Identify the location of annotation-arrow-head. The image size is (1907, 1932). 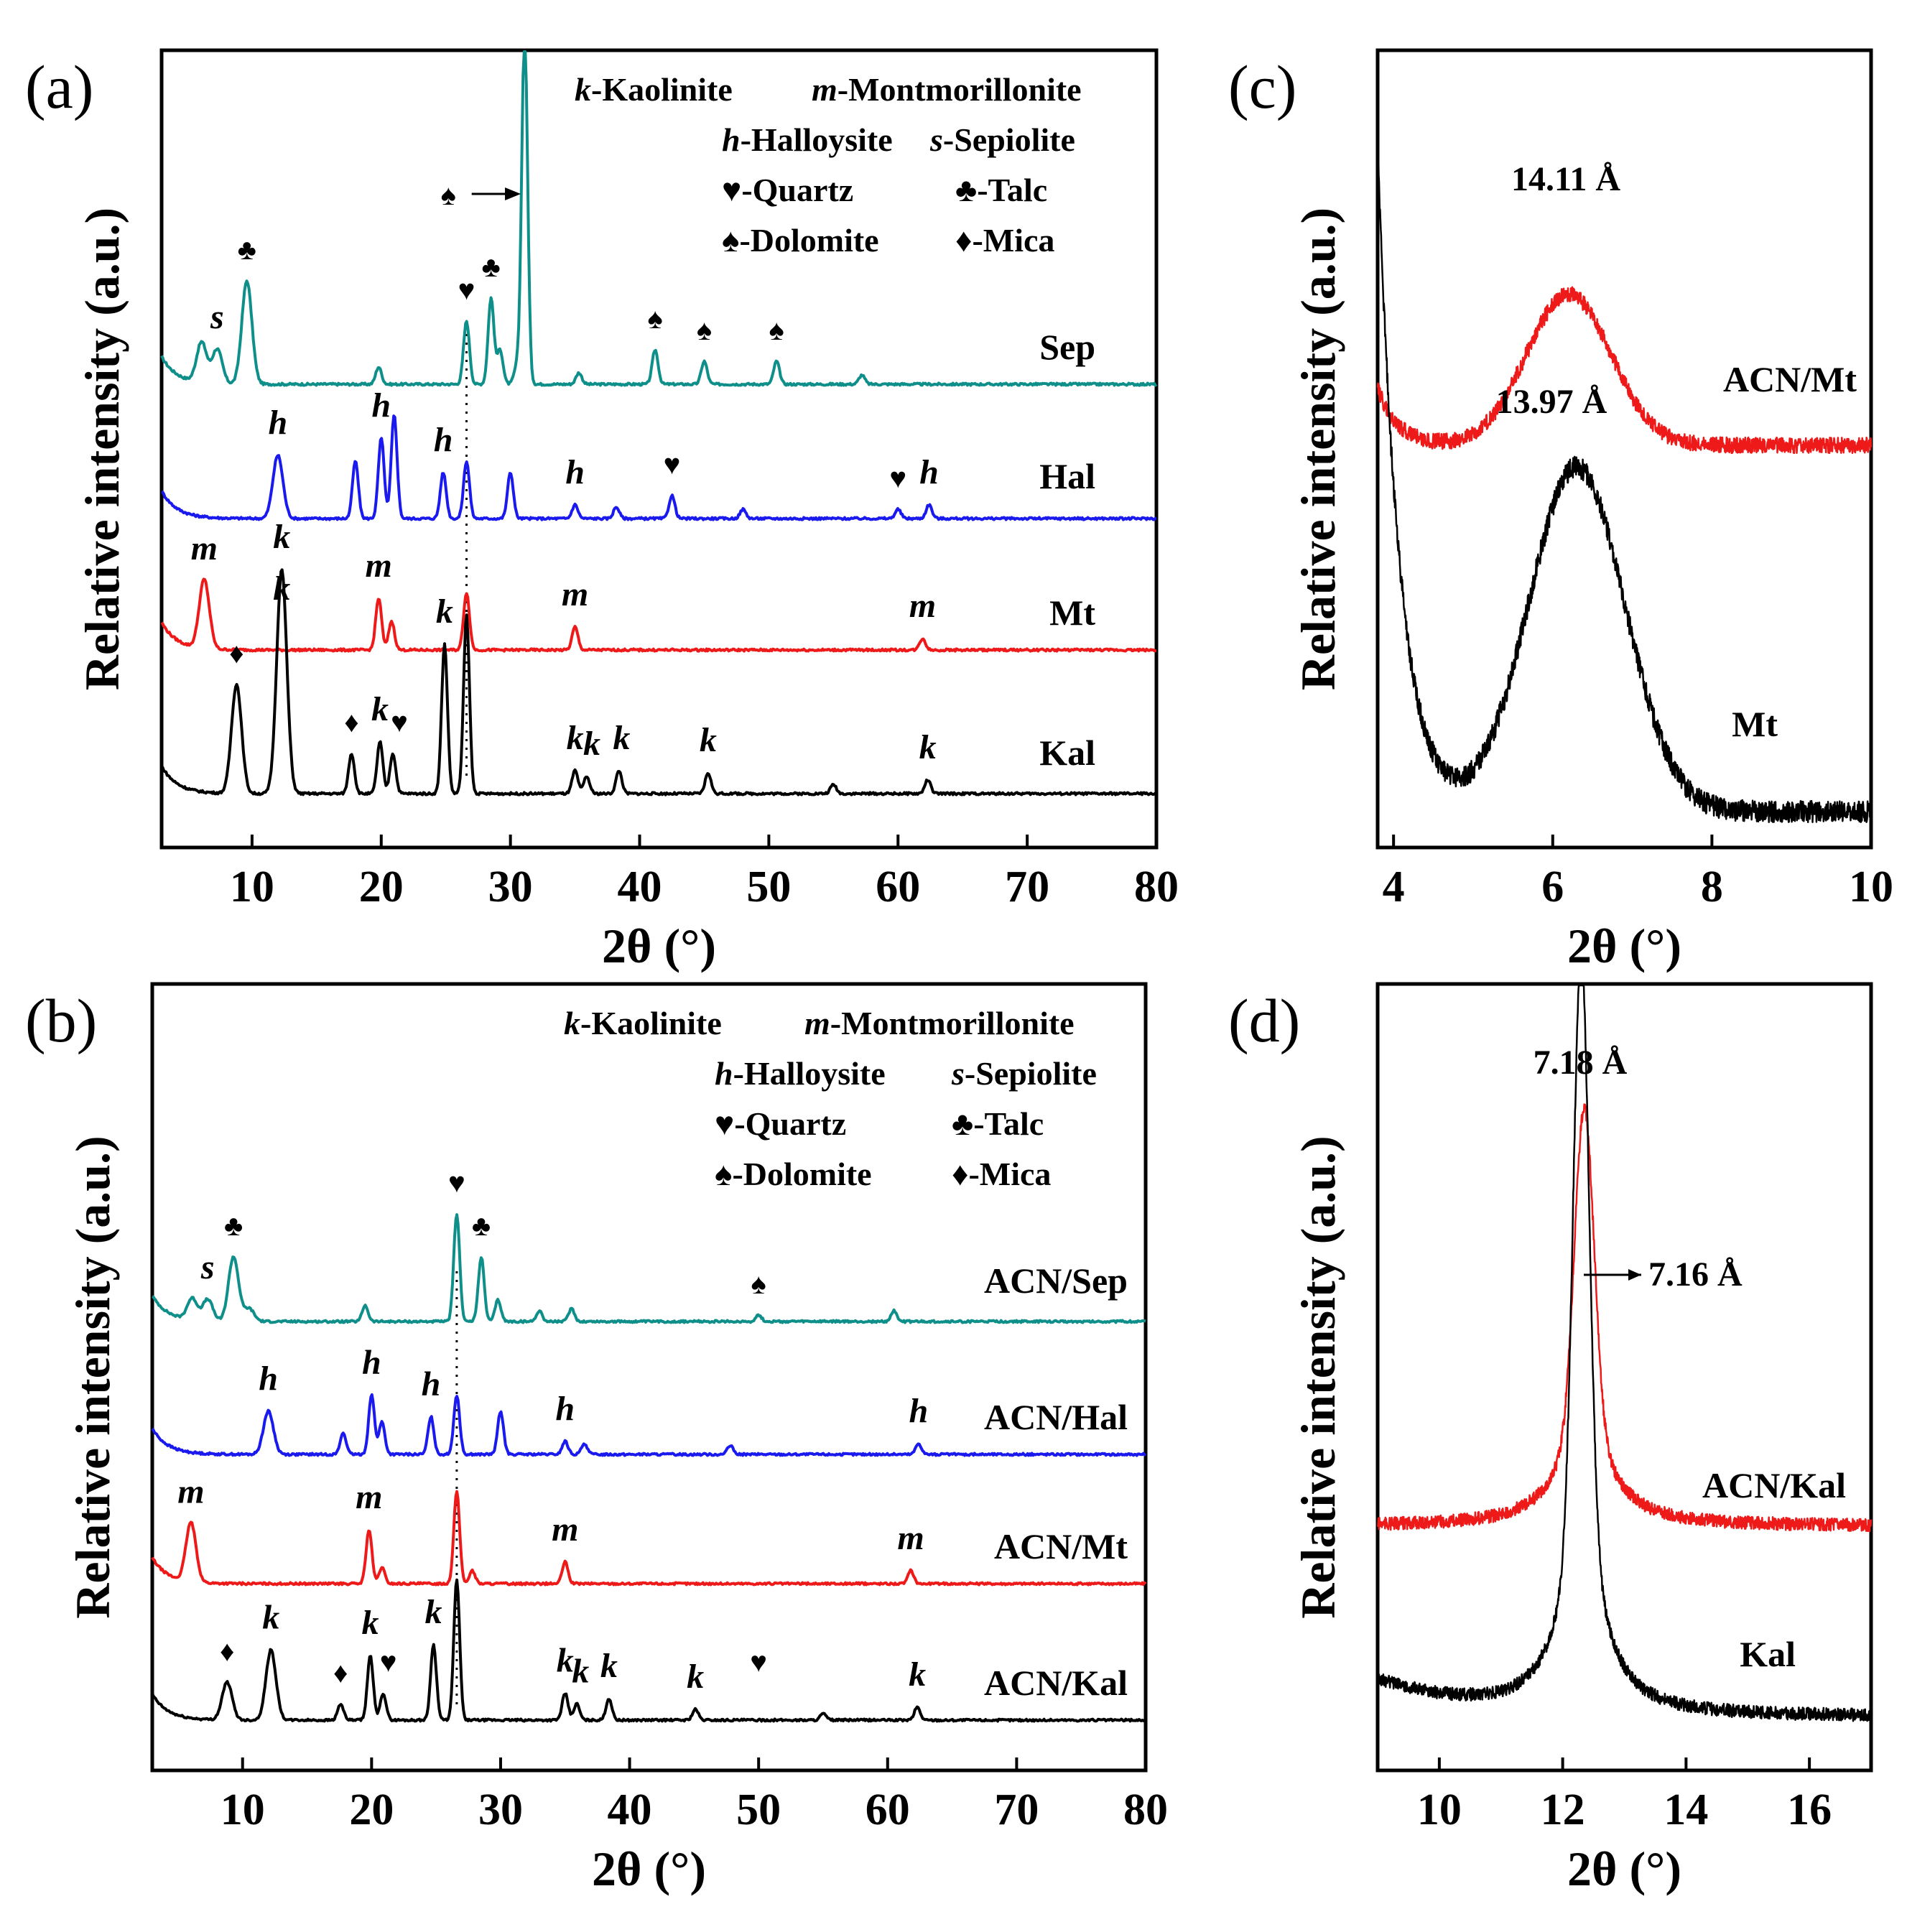
(1635, 1275).